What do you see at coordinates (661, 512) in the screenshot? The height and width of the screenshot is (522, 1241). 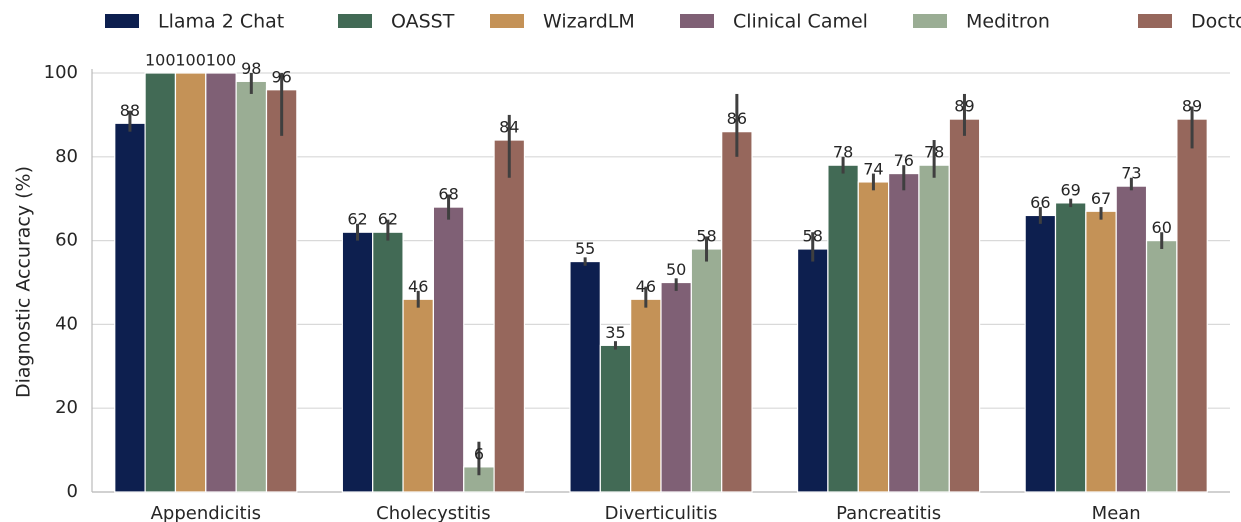 I see `x-tick-label: Diverticulitis` at bounding box center [661, 512].